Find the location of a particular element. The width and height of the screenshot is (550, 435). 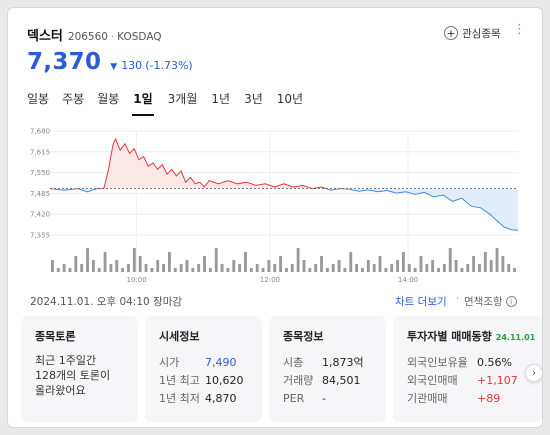

add-watchlist-button: + 관심종목 is located at coordinates (472, 33).